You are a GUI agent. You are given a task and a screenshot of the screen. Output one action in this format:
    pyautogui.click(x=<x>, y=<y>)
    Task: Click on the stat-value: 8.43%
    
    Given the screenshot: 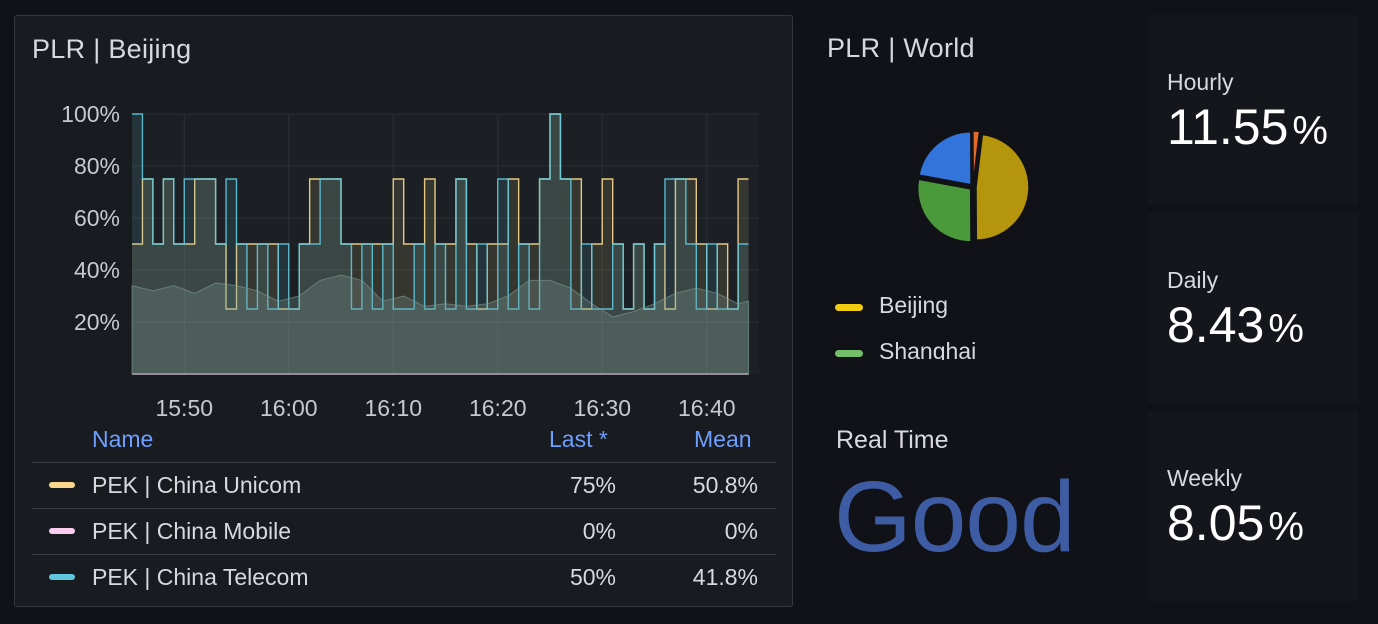 What is the action you would take?
    pyautogui.click(x=1235, y=325)
    